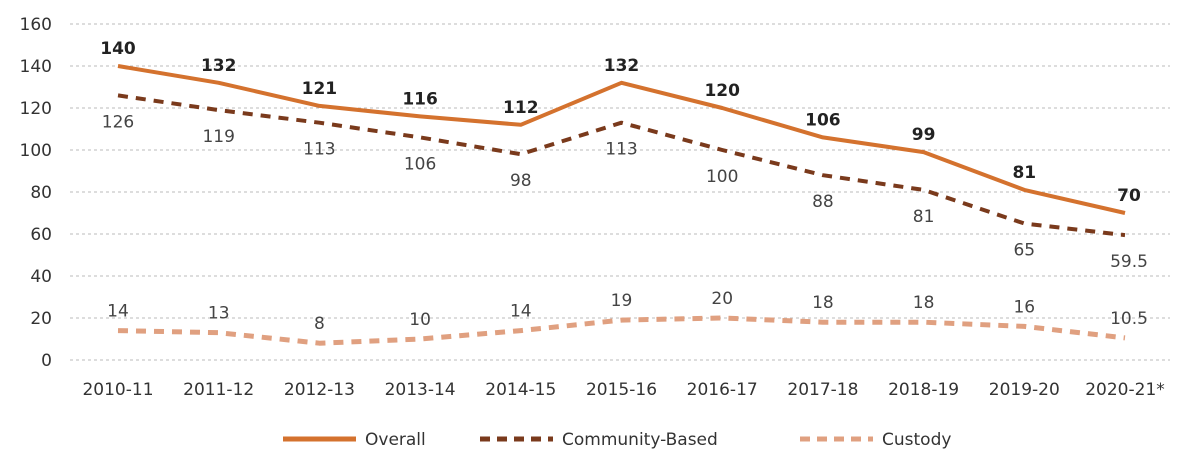 The image size is (1200, 469). Describe the element at coordinates (924, 135) in the screenshot. I see `data-label-overall: 99` at that location.